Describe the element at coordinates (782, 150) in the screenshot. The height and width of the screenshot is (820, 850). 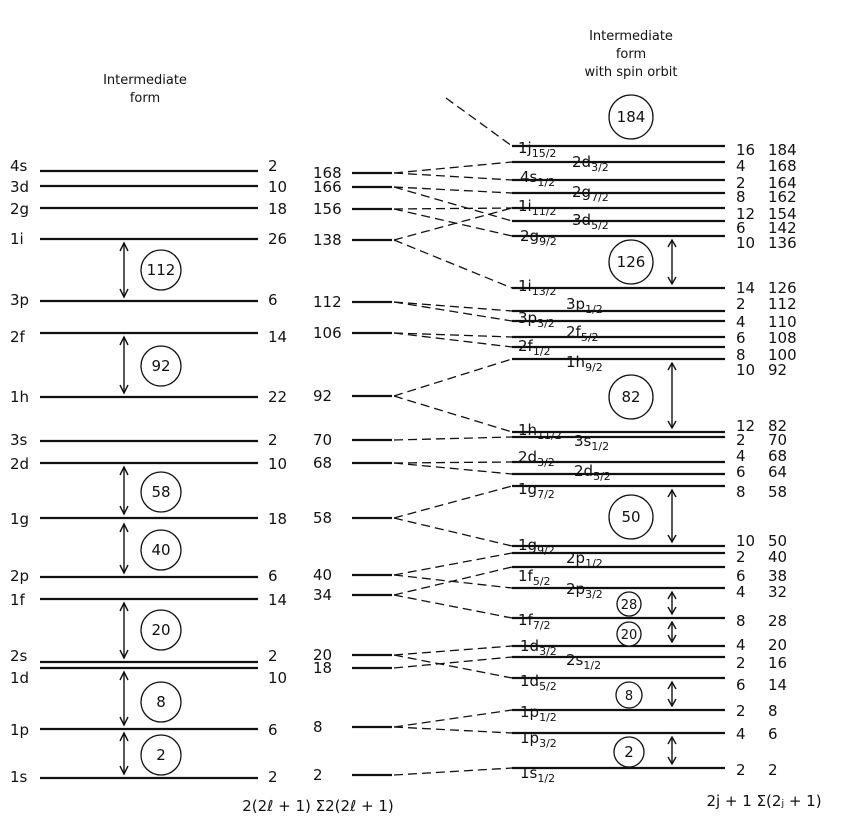
I see `right-level-total: 184` at that location.